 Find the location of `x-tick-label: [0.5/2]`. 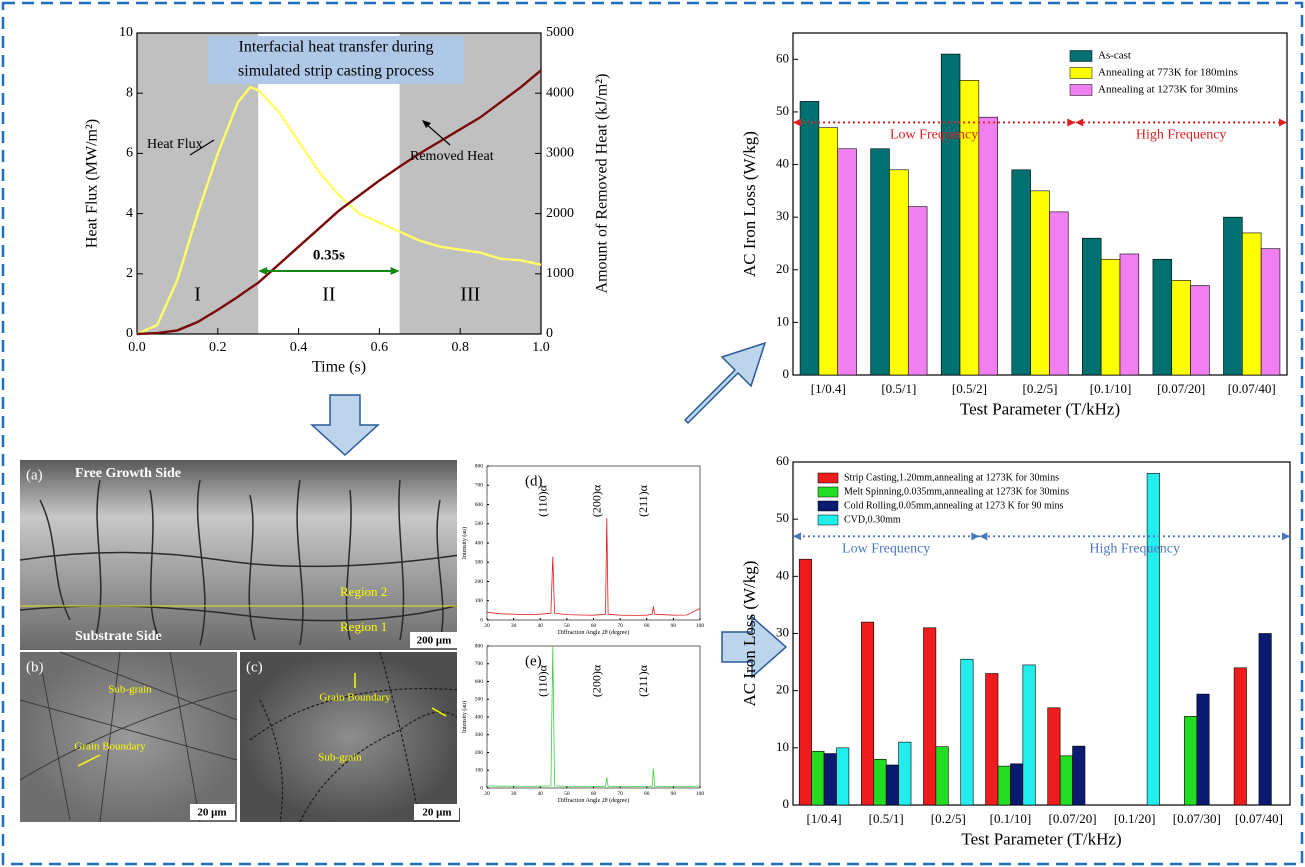

x-tick-label: [0.5/2] is located at coordinates (969, 388).